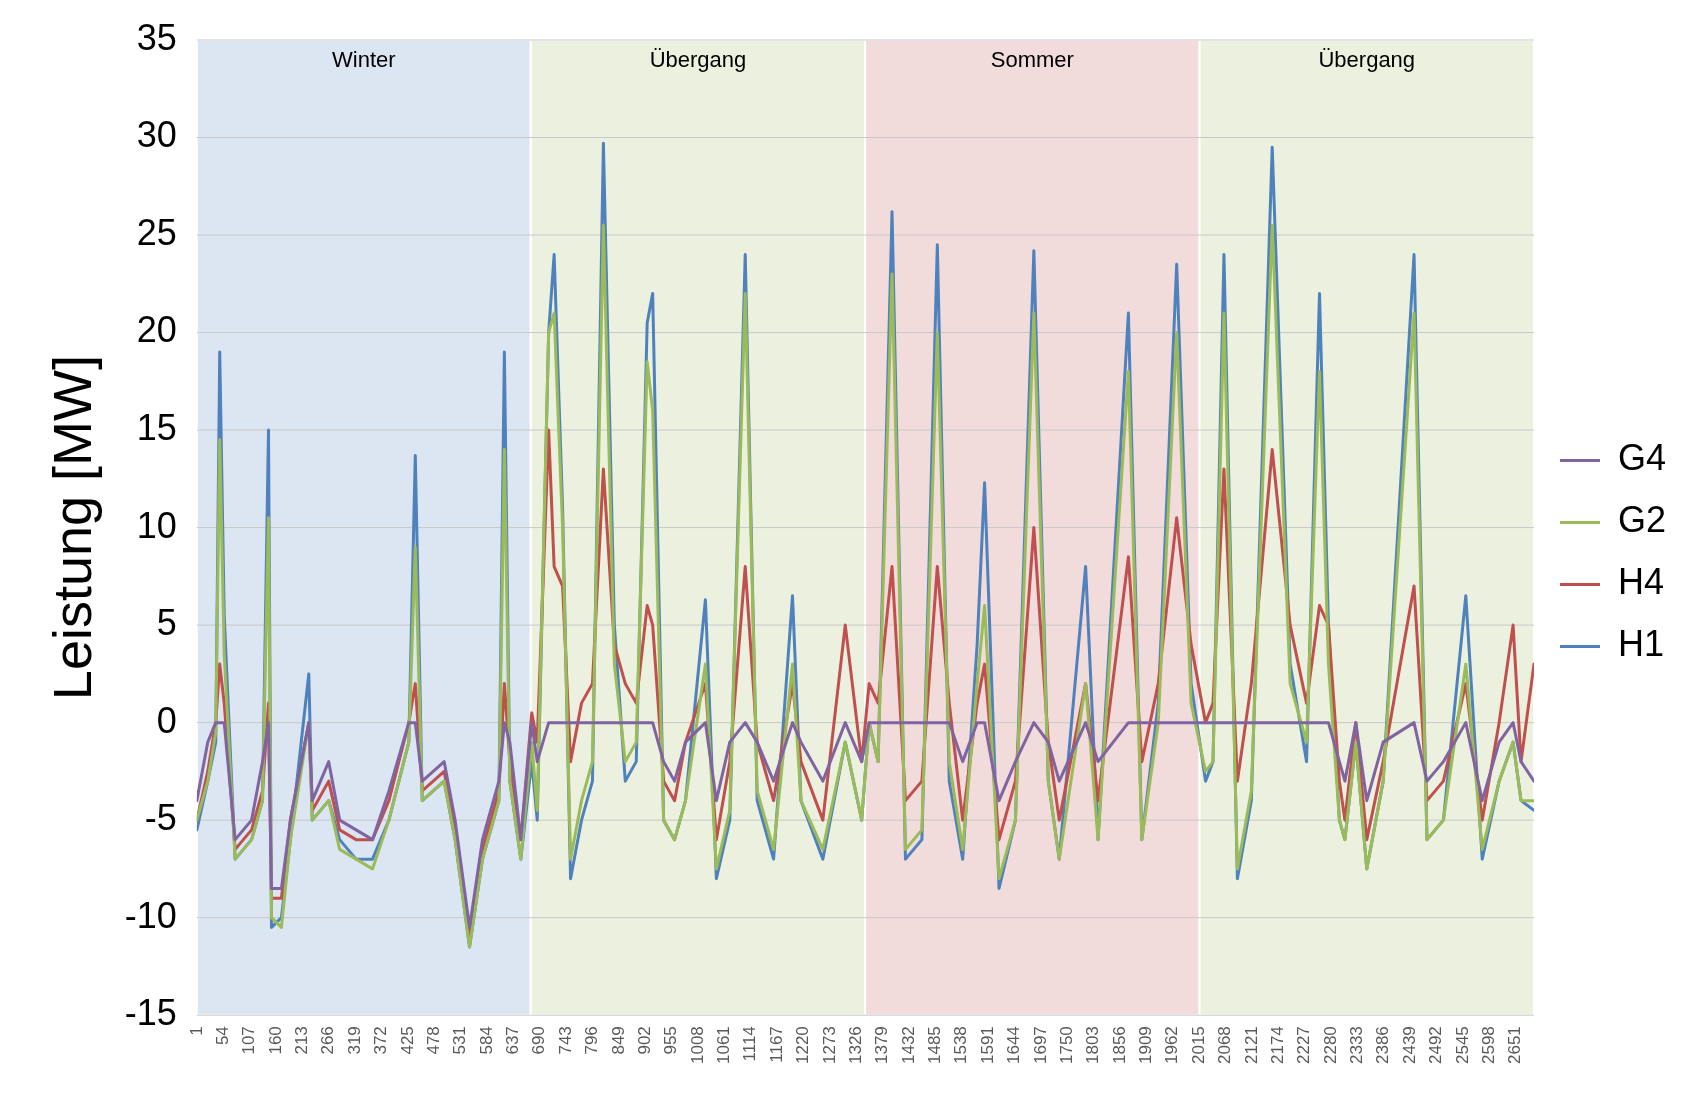 This screenshot has height=1097, width=1686. Describe the element at coordinates (855, 1045) in the screenshot. I see `x-tick-label: 1326` at that location.